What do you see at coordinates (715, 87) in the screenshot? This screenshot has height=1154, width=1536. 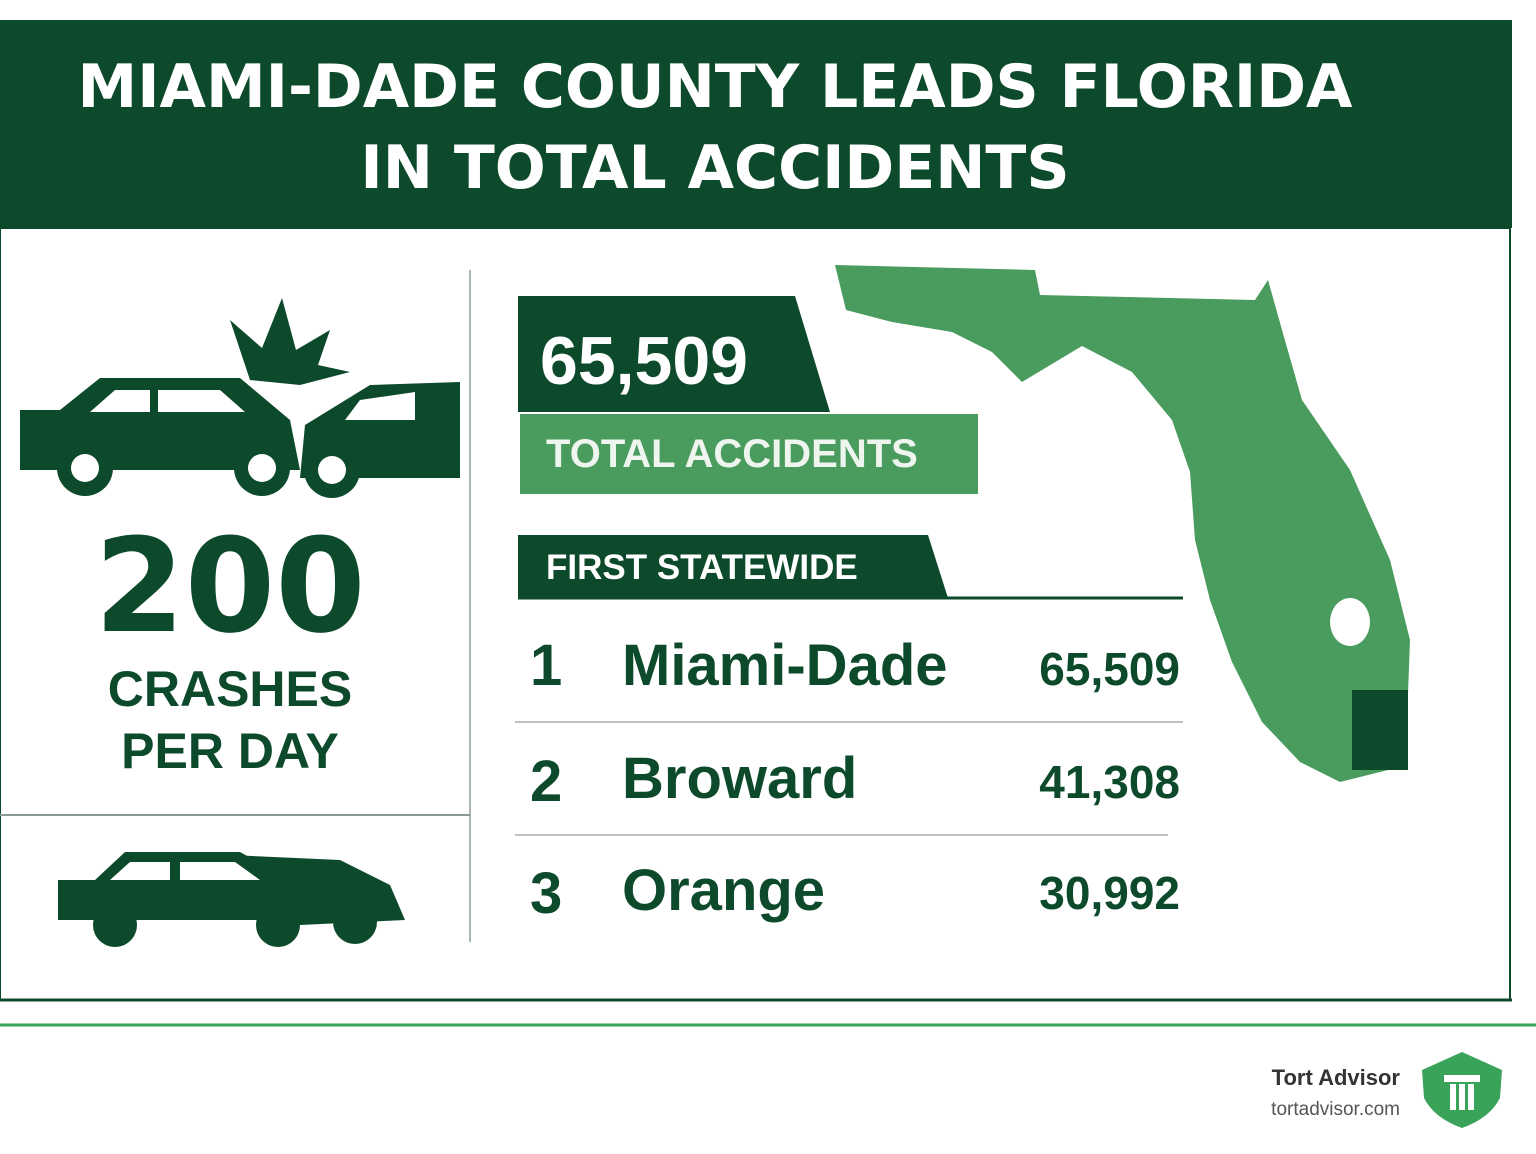 I see `title: MIAMI-DADE COUNTY LEADS FLORIDA` at bounding box center [715, 87].